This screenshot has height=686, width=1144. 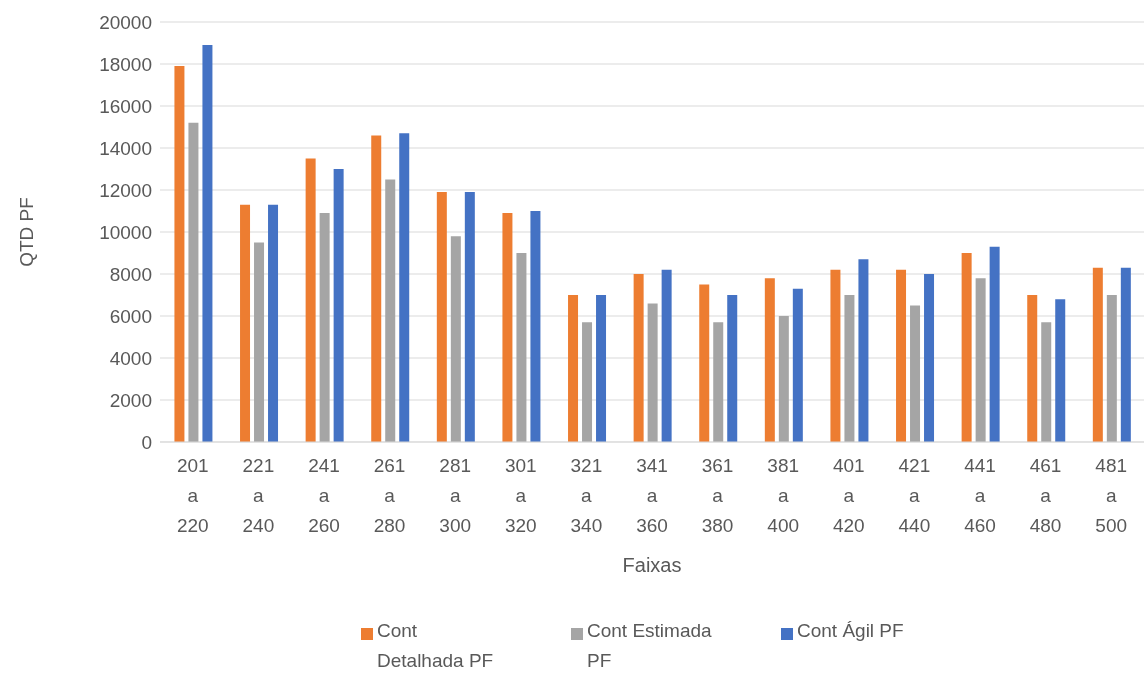 I want to click on x-tick-label: 281 a 300, so click(x=455, y=495).